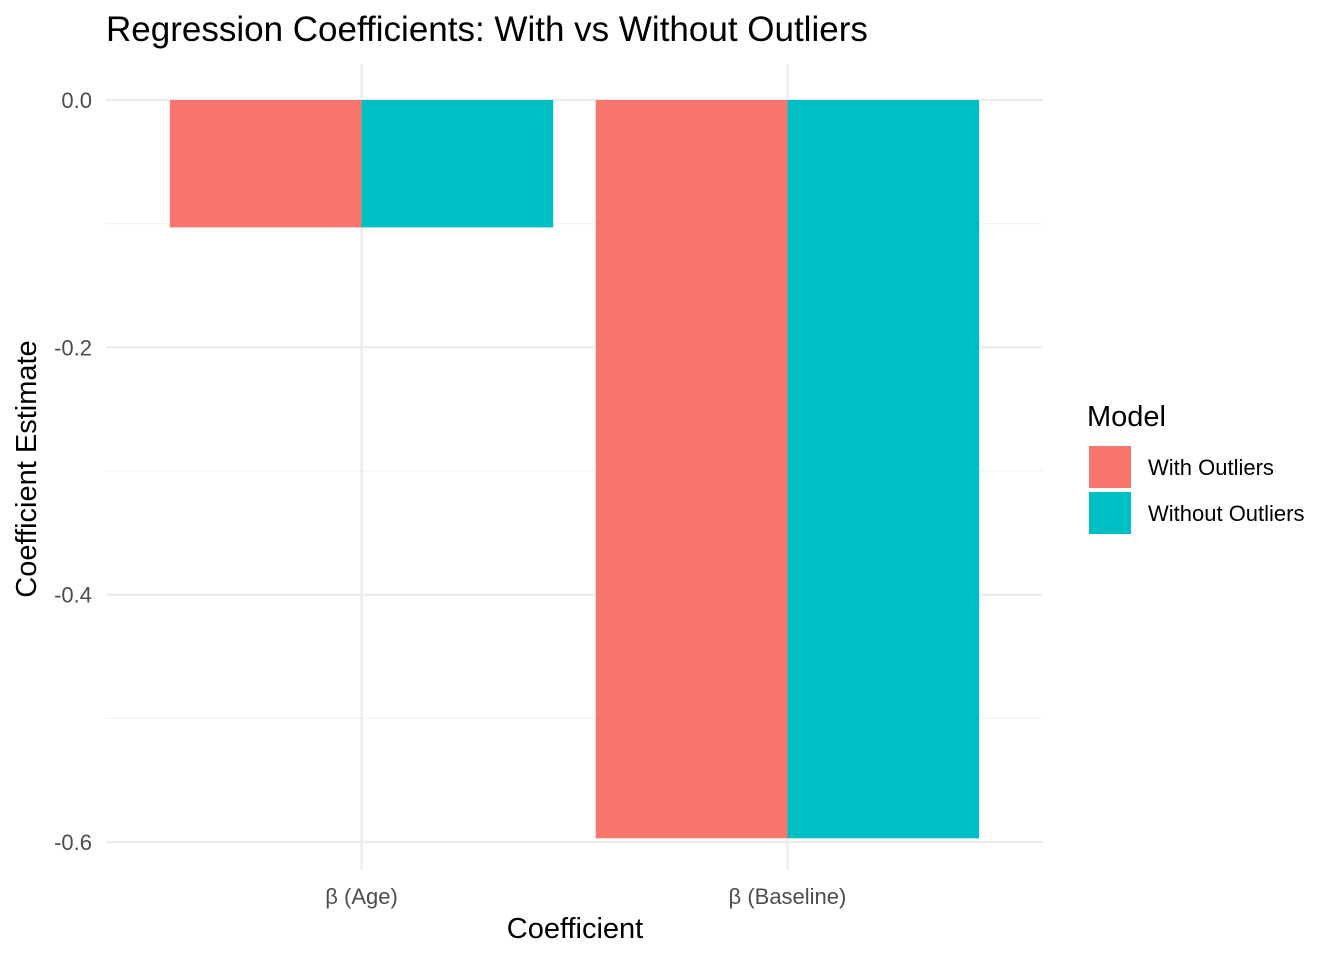 The height and width of the screenshot is (960, 1344). I want to click on y-tick-labels: 0.0 -0.2 -0.4 -0.6, so click(73, 471).